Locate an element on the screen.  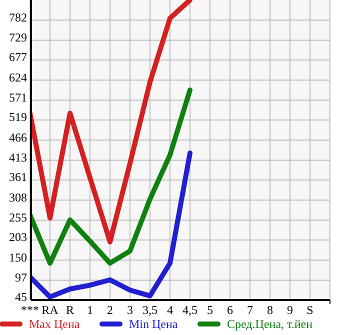
x-tick-label: RA is located at coordinates (50, 310).